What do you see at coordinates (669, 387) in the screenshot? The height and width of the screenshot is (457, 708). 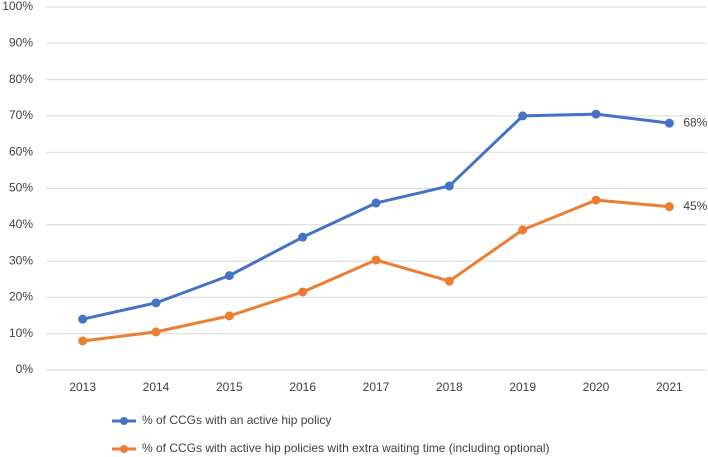 I see `x-tick-label: 2021` at bounding box center [669, 387].